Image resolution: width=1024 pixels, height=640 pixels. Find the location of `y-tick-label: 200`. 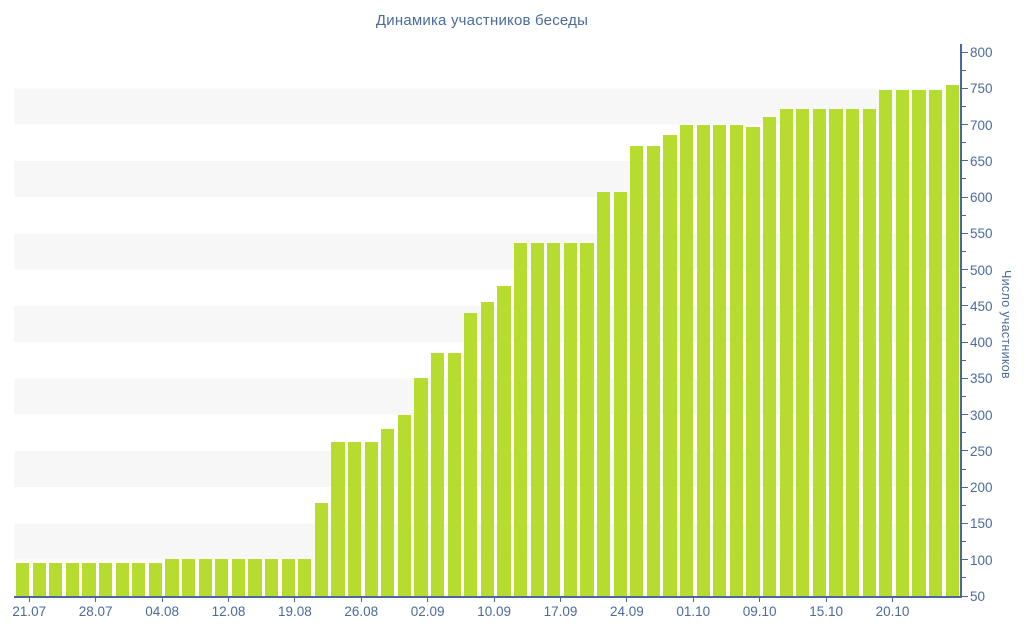

y-tick-label: 200 is located at coordinates (981, 488).